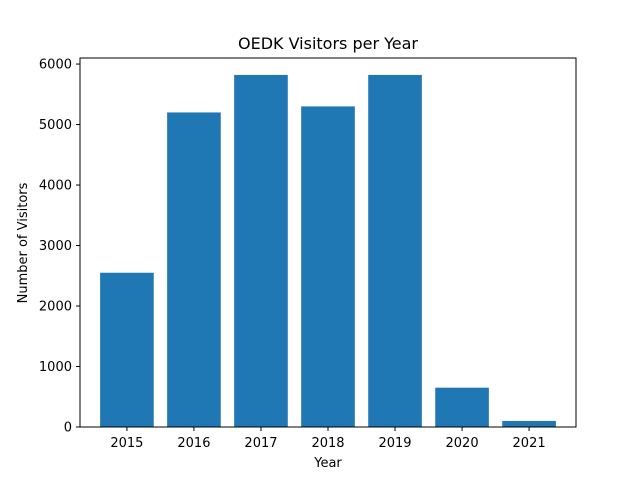 The image size is (640, 485). I want to click on bar-2018, so click(328, 266).